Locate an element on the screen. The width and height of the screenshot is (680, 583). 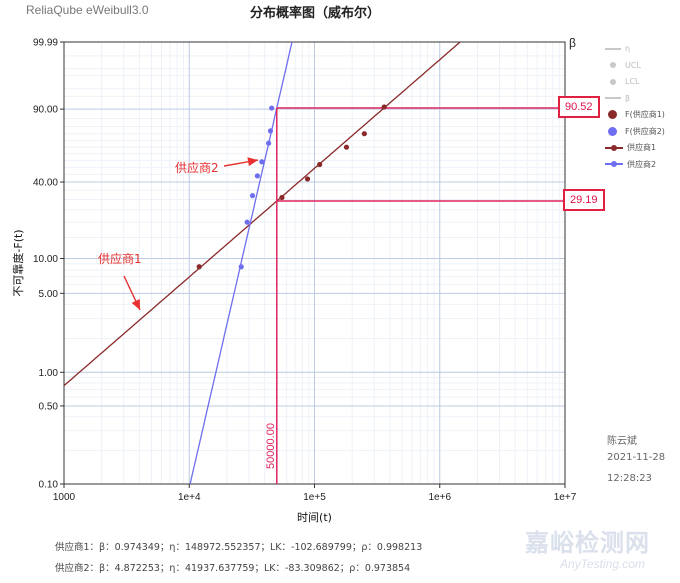
legend-label: 供应商1 is located at coordinates (642, 147).